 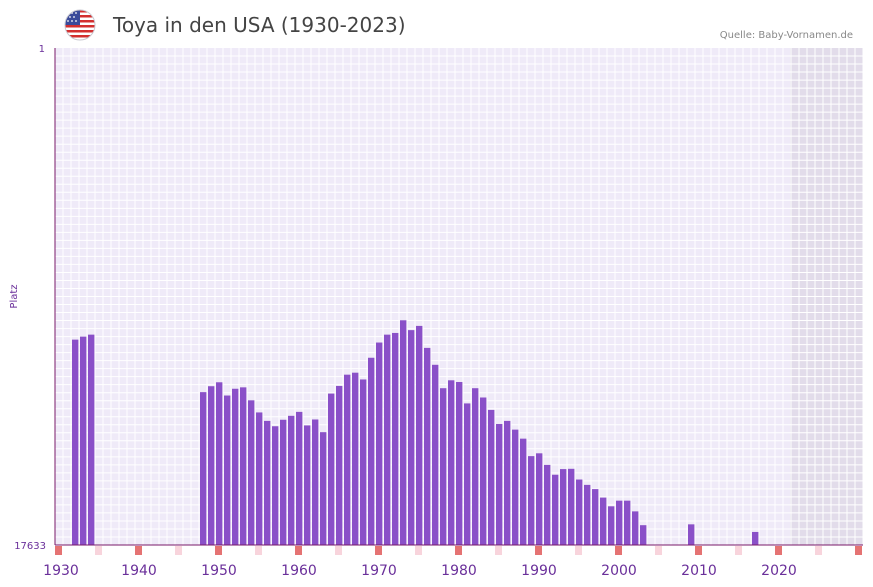 What do you see at coordinates (331, 469) in the screenshot?
I see `bar-1964` at bounding box center [331, 469].